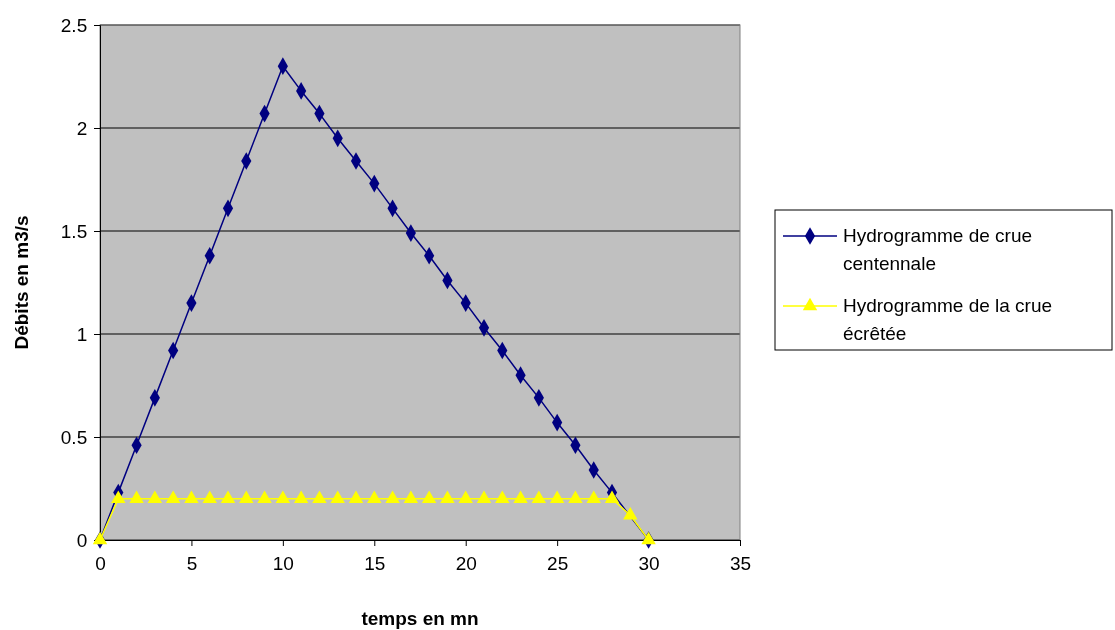  What do you see at coordinates (74, 231) in the screenshot?
I see `y-tick-label: 1.5` at bounding box center [74, 231].